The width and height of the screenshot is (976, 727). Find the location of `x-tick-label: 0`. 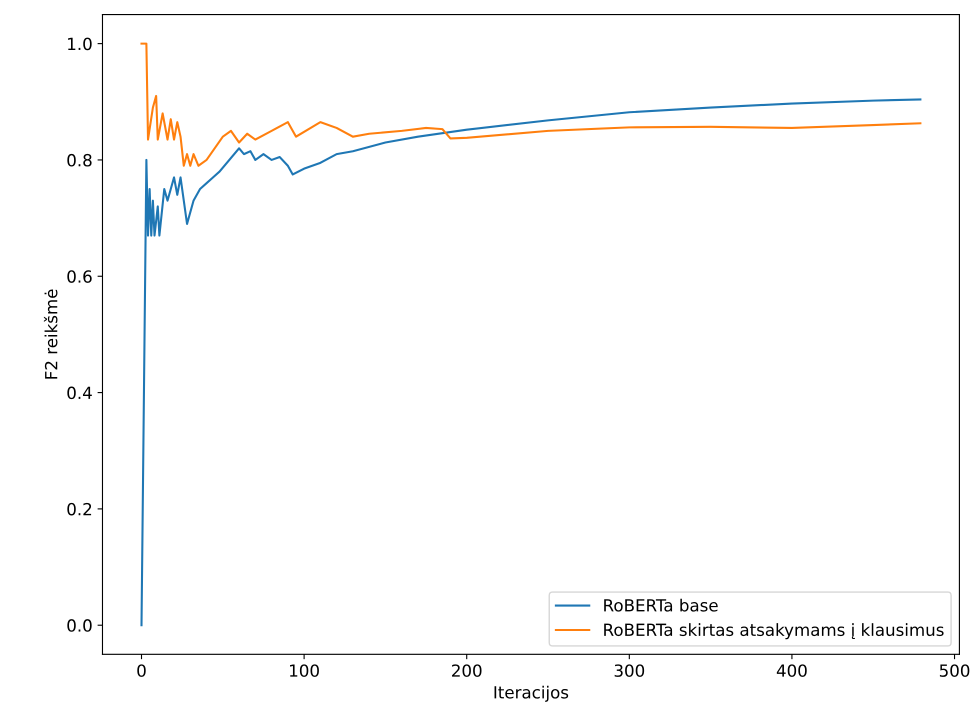

x-tick-label: 0 is located at coordinates (141, 670).